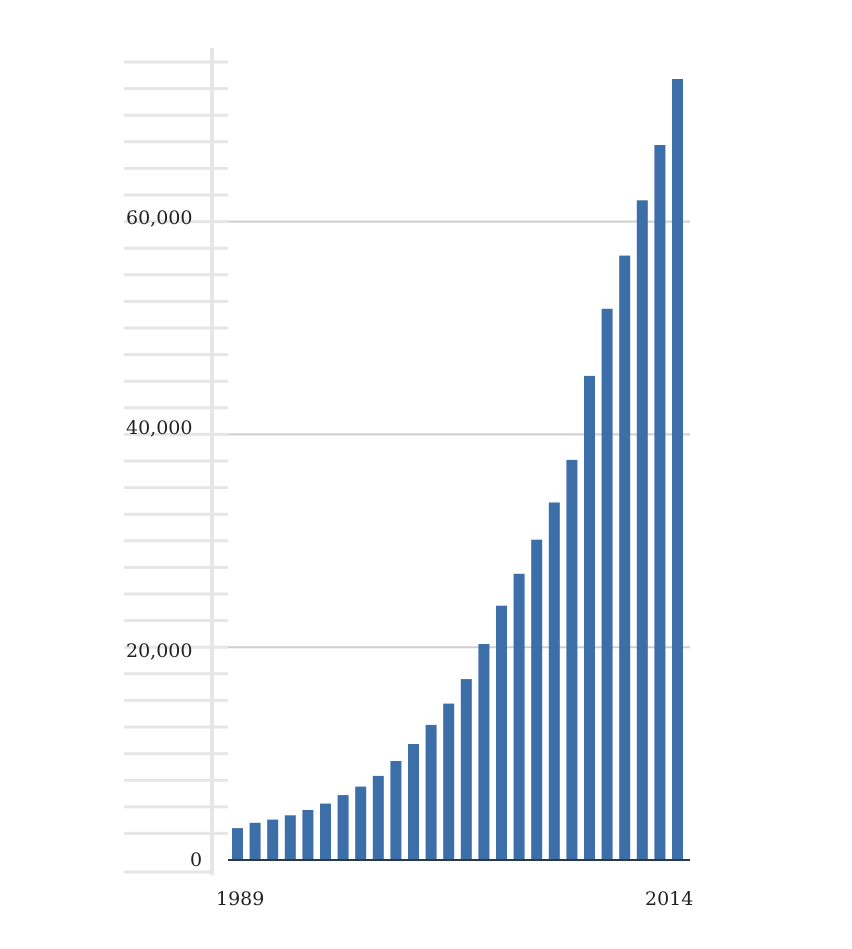 The image size is (852, 949). What do you see at coordinates (607, 584) in the screenshot?
I see `bar-2010` at bounding box center [607, 584].